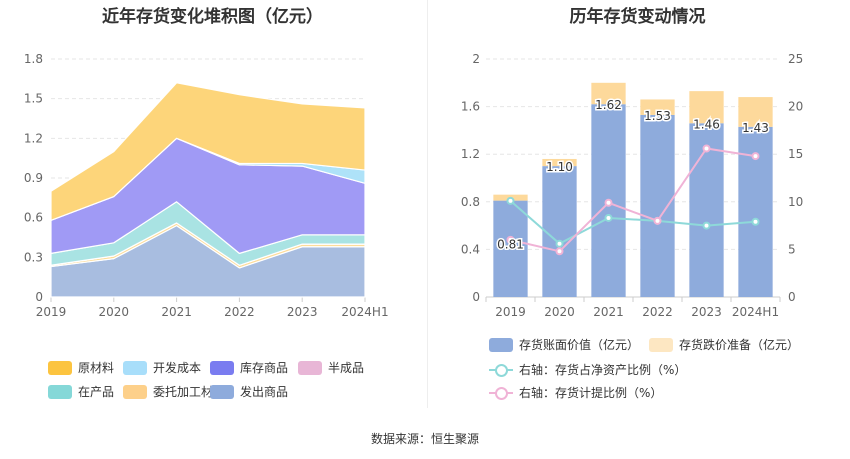 This screenshot has width=850, height=459. What do you see at coordinates (510, 245) in the screenshot?
I see `bar-value-label: 0.81` at bounding box center [510, 245].